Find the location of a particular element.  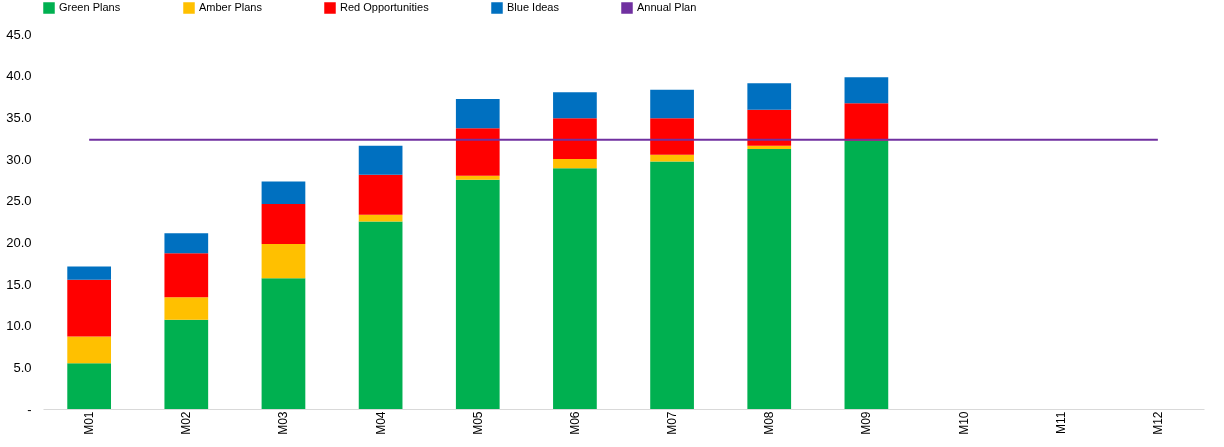

x-tick-label: M07 is located at coordinates (672, 423).